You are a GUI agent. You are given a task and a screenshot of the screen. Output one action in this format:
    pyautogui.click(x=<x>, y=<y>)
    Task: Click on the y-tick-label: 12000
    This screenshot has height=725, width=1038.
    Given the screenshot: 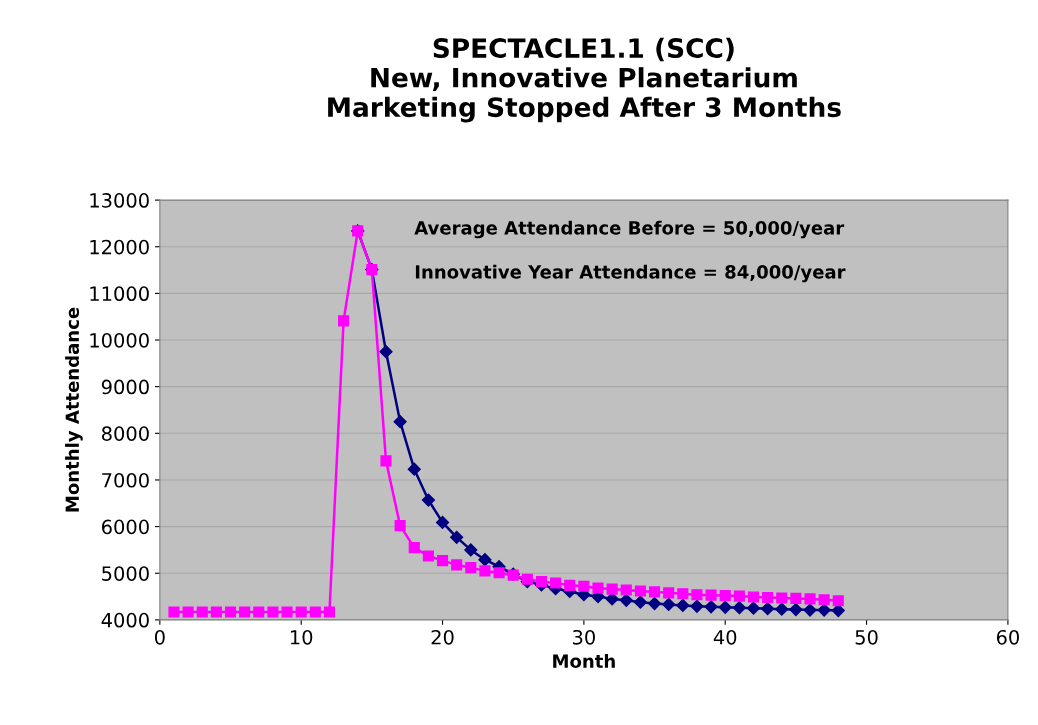 What is the action you would take?
    pyautogui.click(x=119, y=247)
    